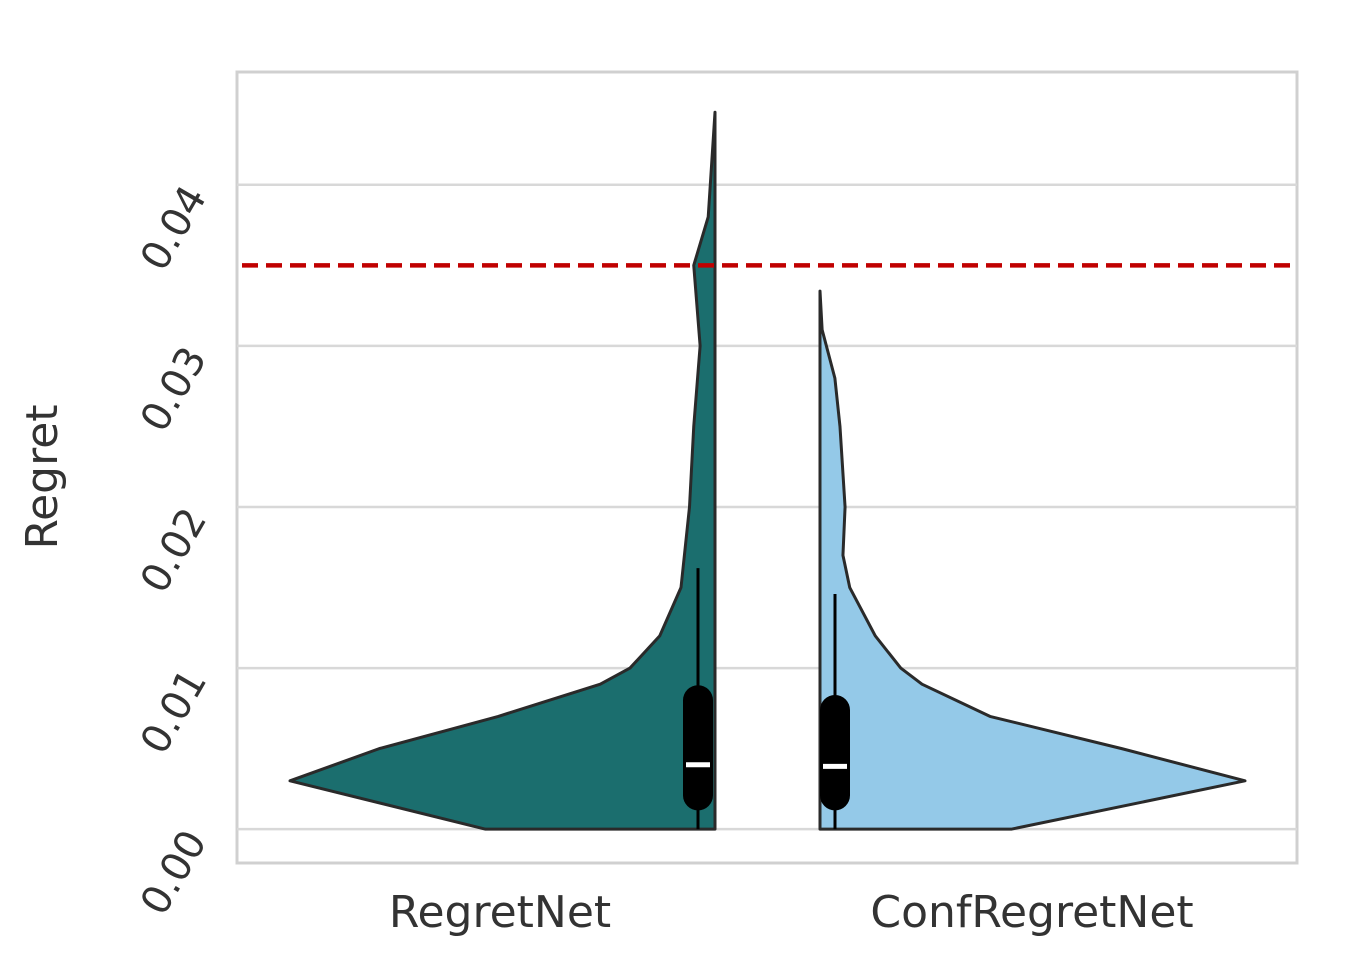  I want to click on x-tick-label: ConfRegretNet, so click(1031, 912).